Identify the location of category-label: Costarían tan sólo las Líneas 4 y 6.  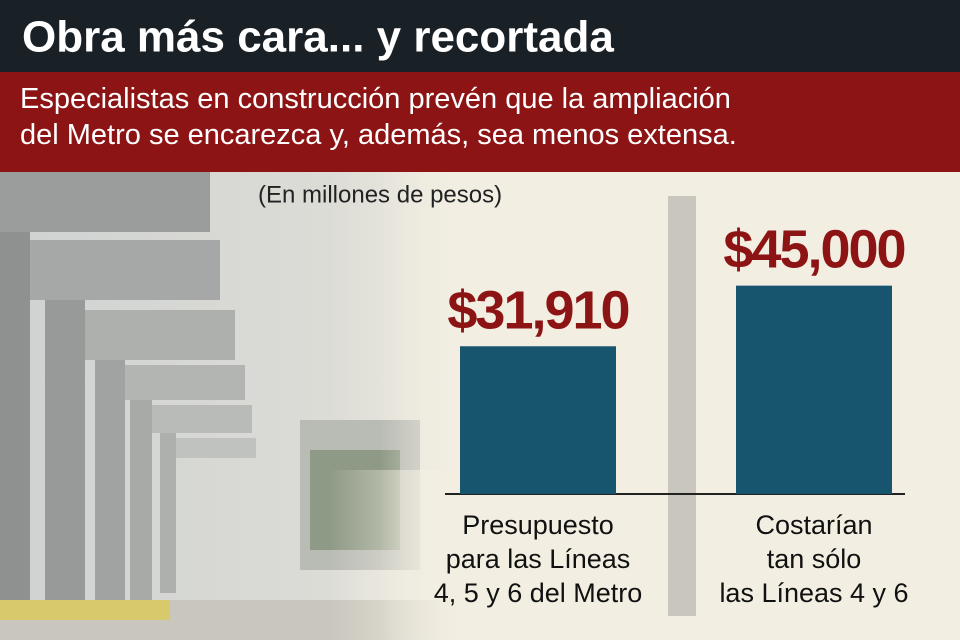
(813, 559).